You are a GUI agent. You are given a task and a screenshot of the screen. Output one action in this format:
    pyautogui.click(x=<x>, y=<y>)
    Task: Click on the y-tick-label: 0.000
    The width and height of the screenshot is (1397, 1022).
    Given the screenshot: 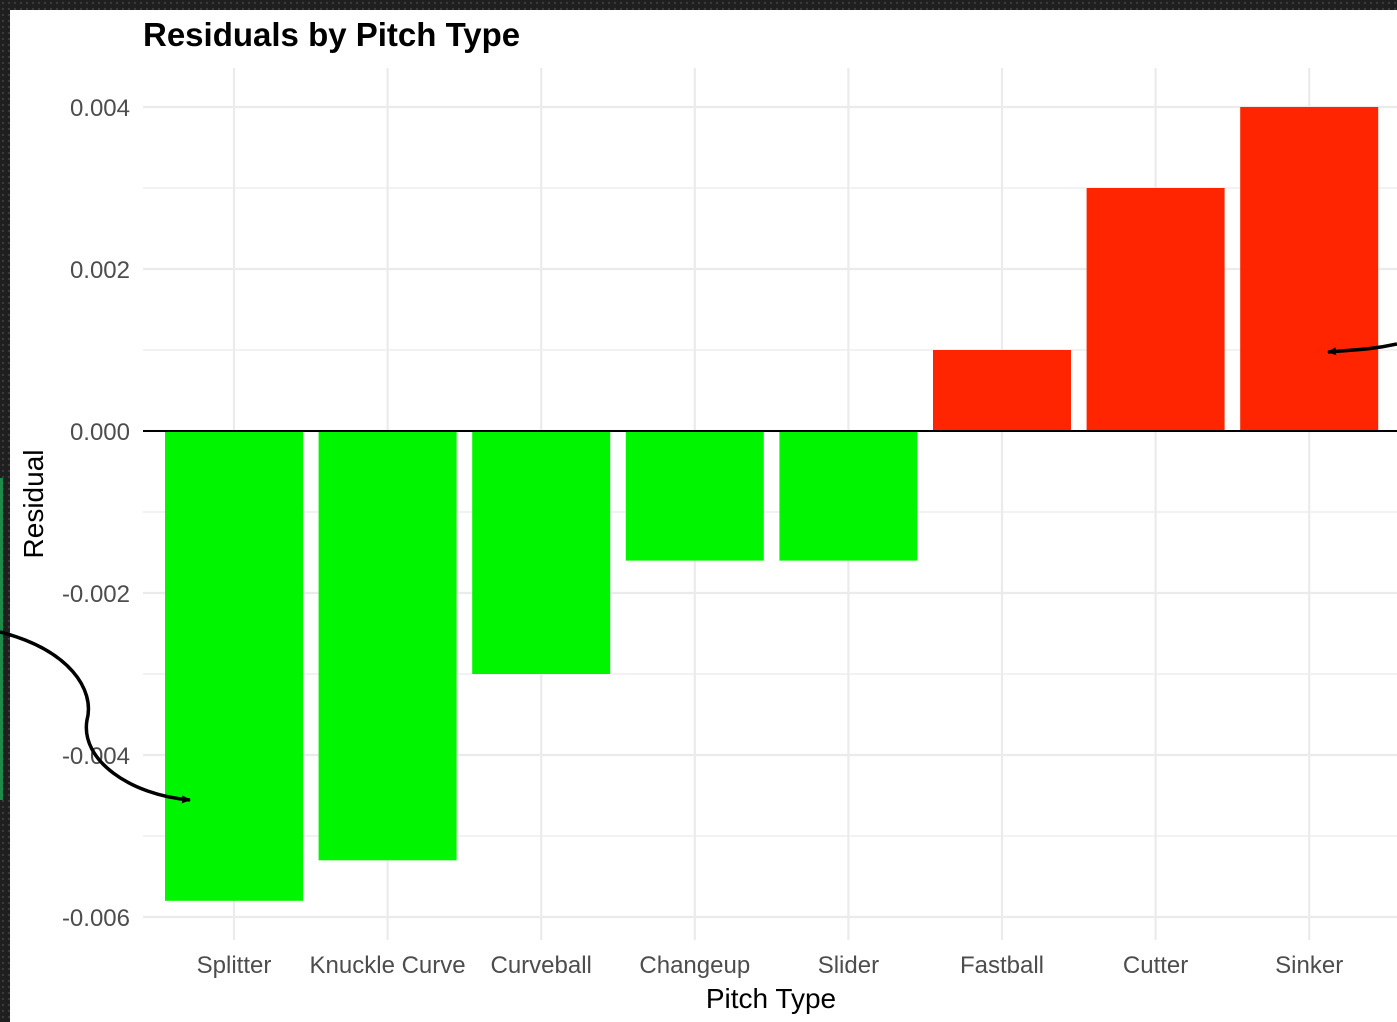 What is the action you would take?
    pyautogui.click(x=100, y=432)
    